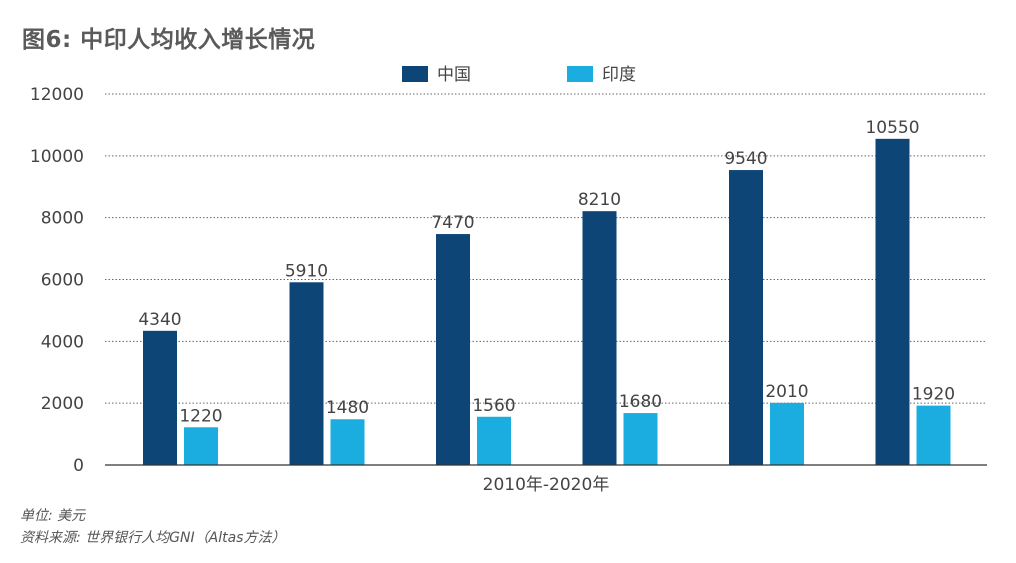  Describe the element at coordinates (454, 75) in the screenshot. I see `legend-label-china: 中国` at that location.